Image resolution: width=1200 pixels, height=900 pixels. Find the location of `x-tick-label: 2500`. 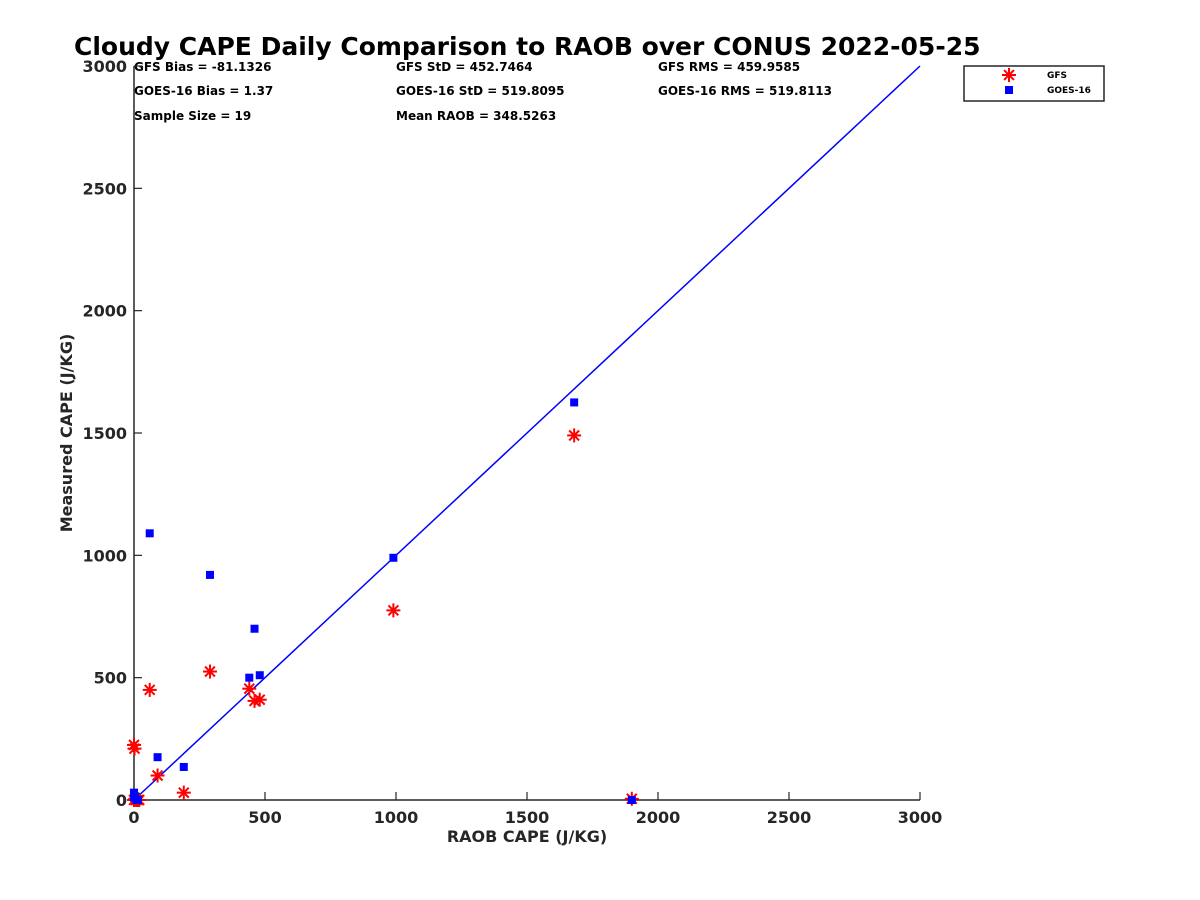

x-tick-label: 2500 is located at coordinates (789, 817).